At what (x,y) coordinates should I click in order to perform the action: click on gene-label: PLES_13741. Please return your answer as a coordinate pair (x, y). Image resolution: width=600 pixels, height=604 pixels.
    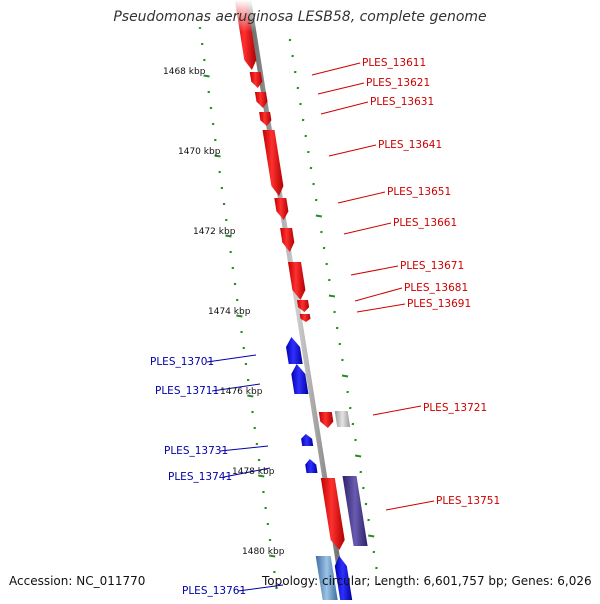
    Looking at the image, I should click on (200, 477).